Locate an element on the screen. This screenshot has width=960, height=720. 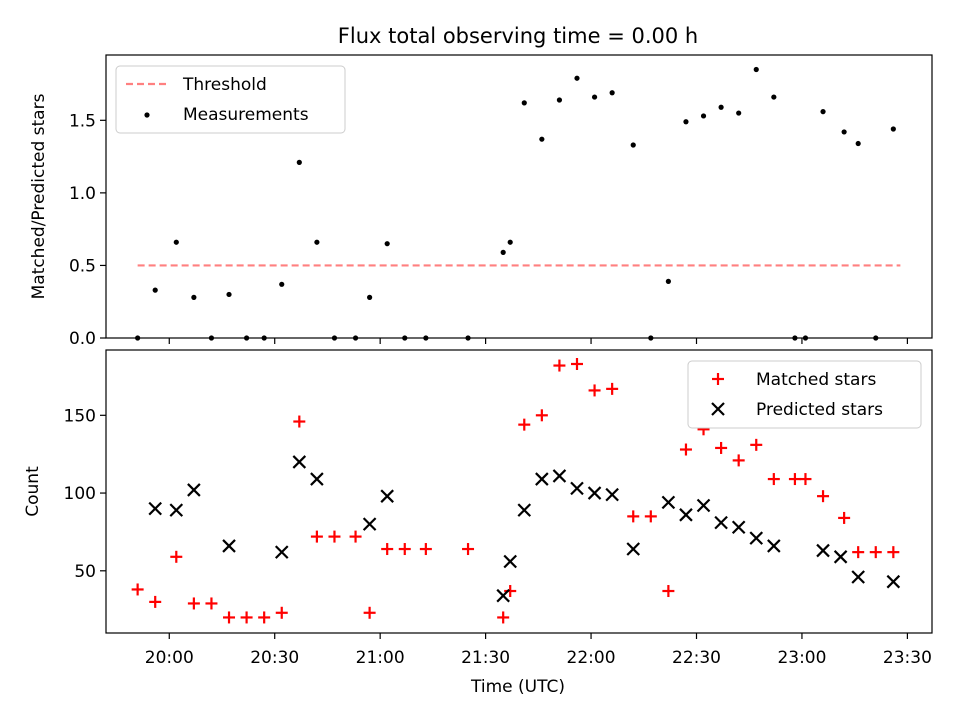
top-y-tick-label: 0.0 is located at coordinates (82, 339).